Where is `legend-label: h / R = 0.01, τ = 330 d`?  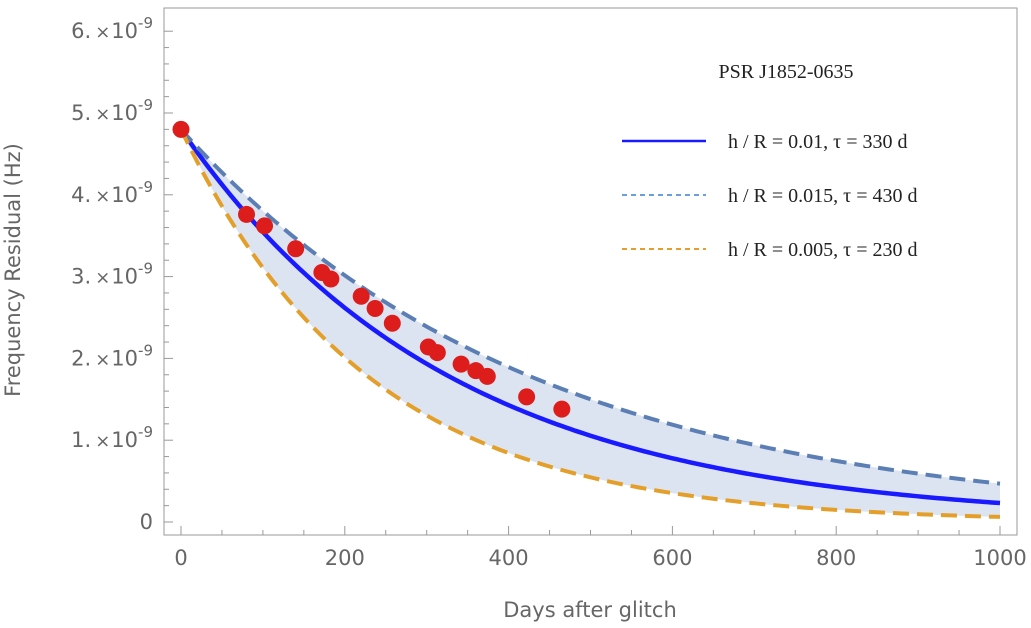 legend-label: h / R = 0.01, τ = 330 d is located at coordinates (818, 142).